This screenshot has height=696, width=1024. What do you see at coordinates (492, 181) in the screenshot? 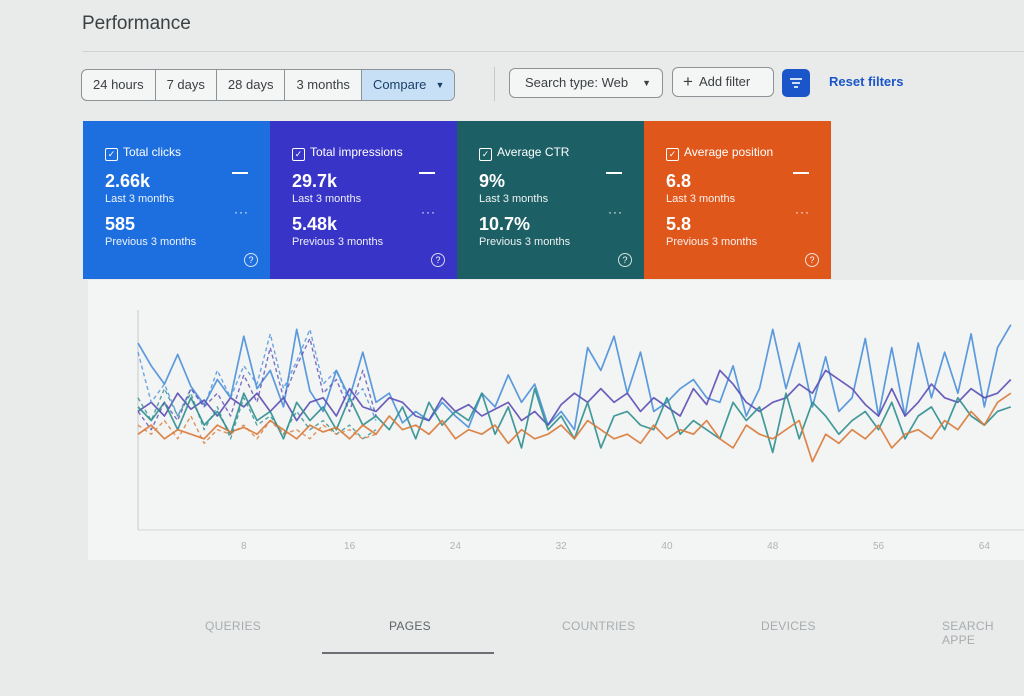
I see `metric-current-value: 9%` at bounding box center [492, 181].